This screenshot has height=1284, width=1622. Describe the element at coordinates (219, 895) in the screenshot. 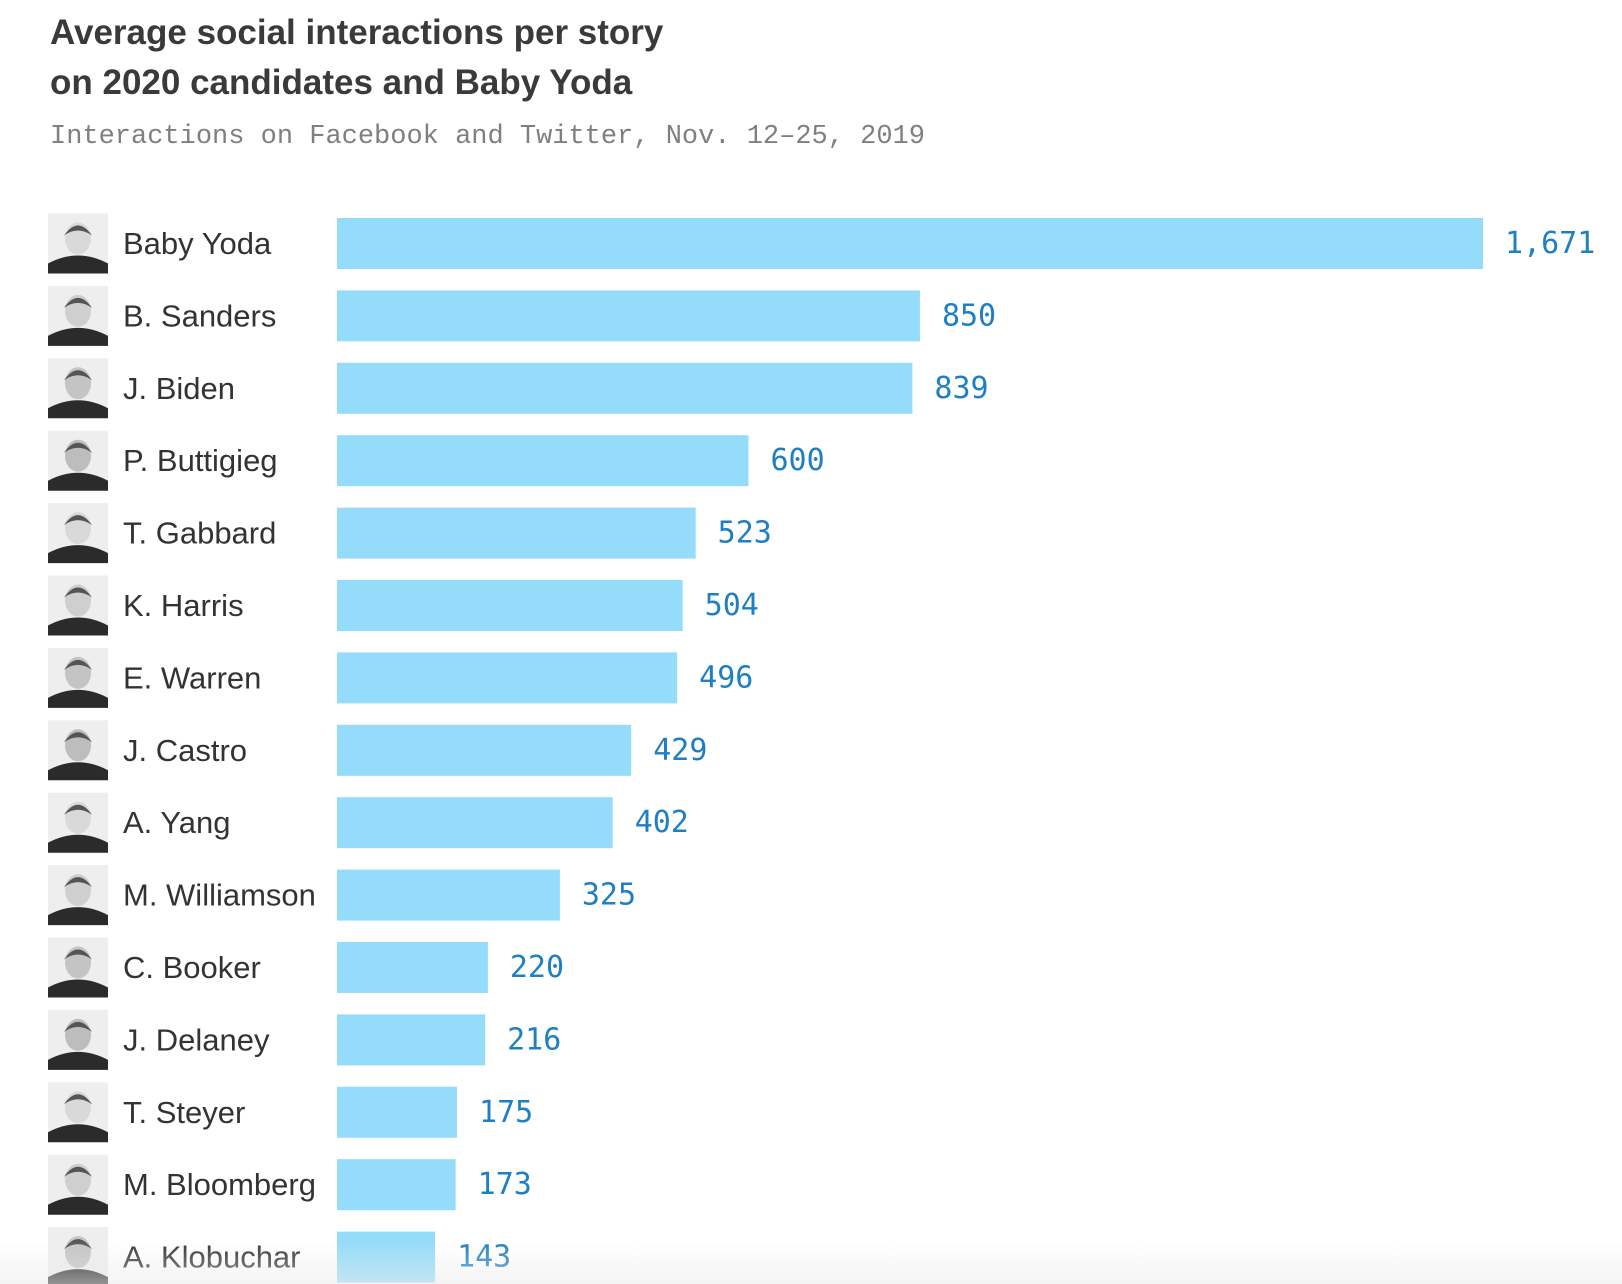

I see `category-label-m-williamson: M. Williamson` at that location.